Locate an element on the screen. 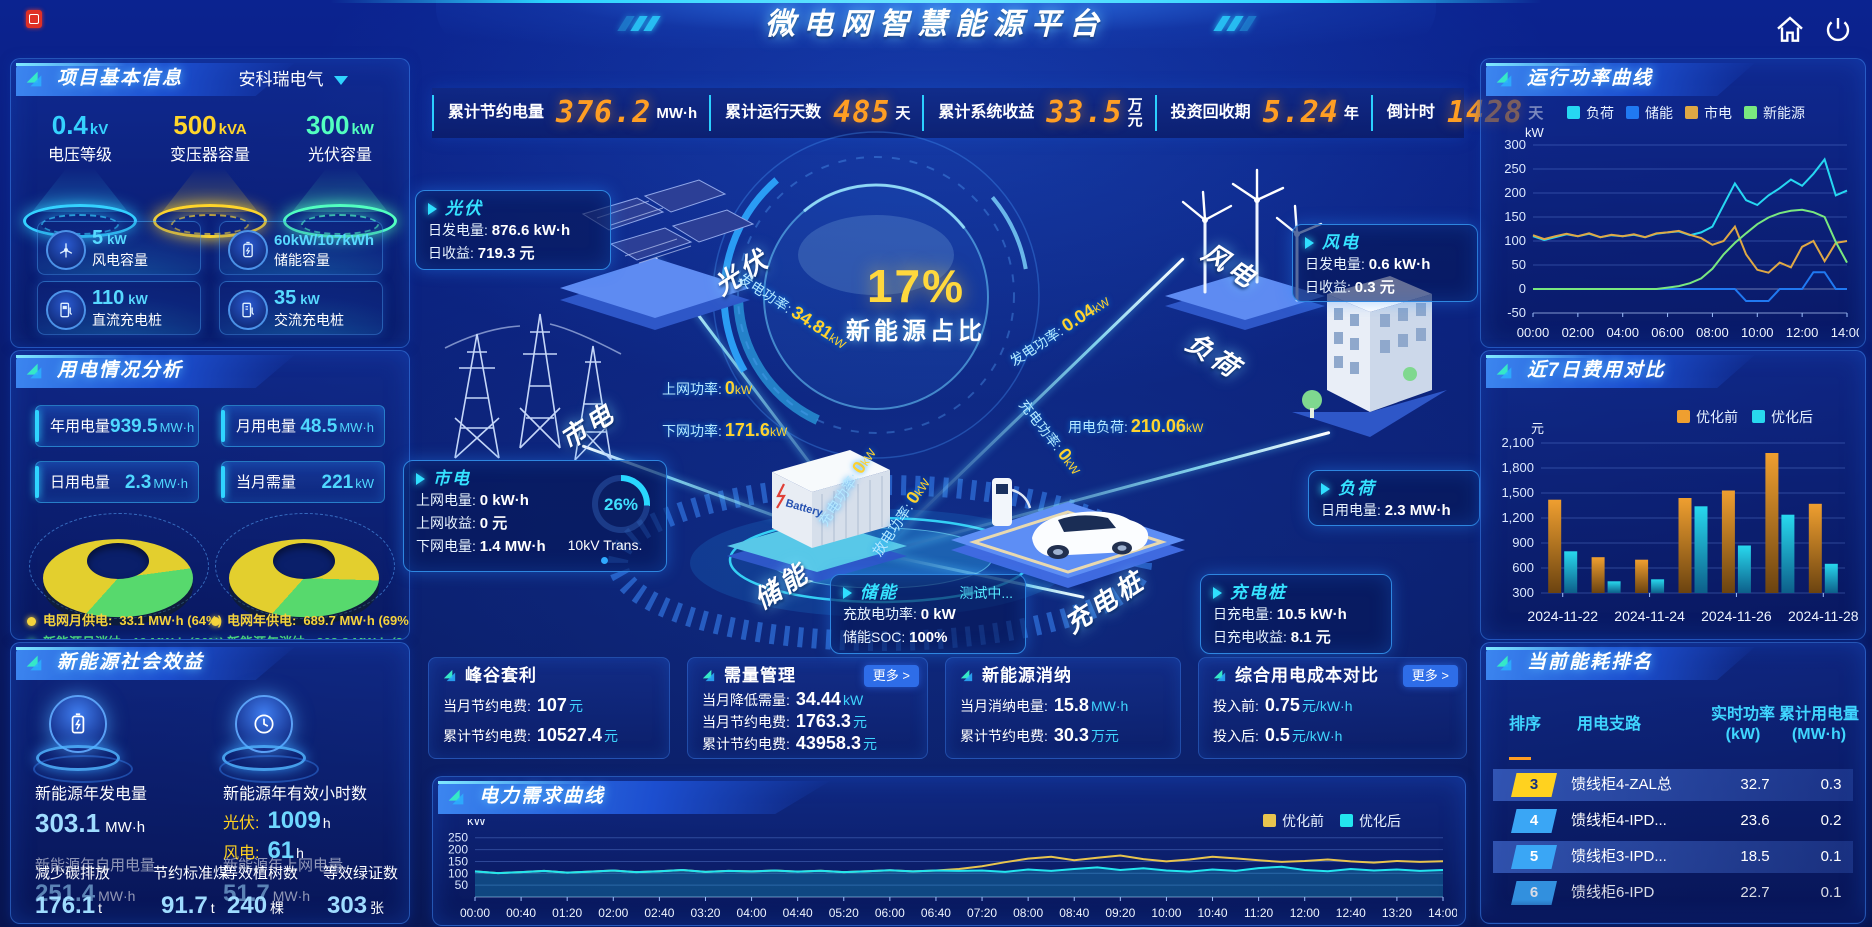  renewable-share-value: 17% is located at coordinates (916, 286).